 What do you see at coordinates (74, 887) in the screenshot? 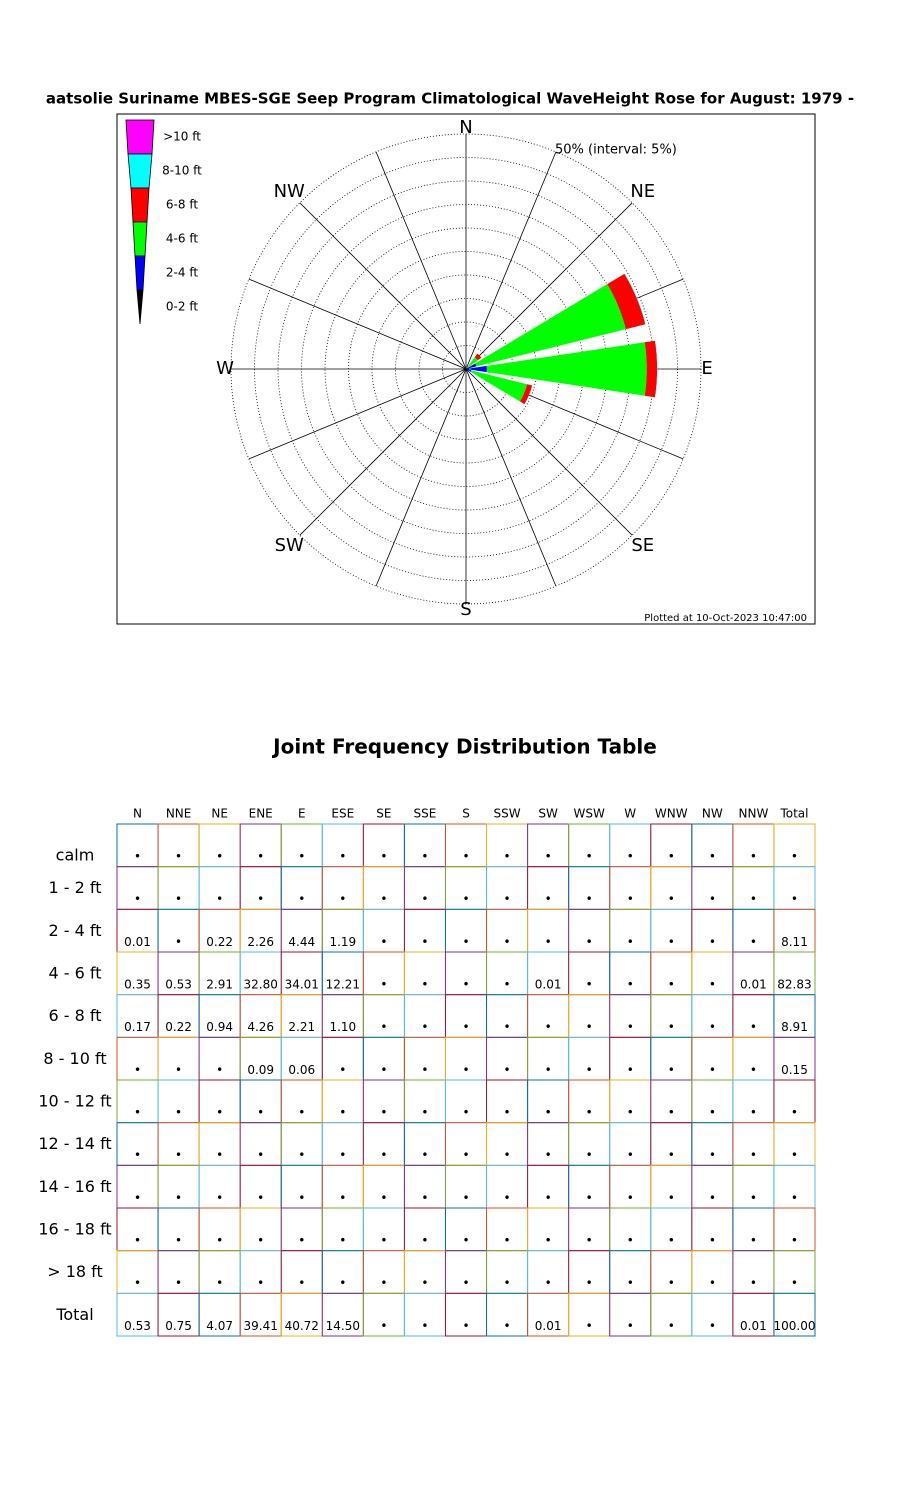
I see `row-label: 1 - 2 ft` at bounding box center [74, 887].